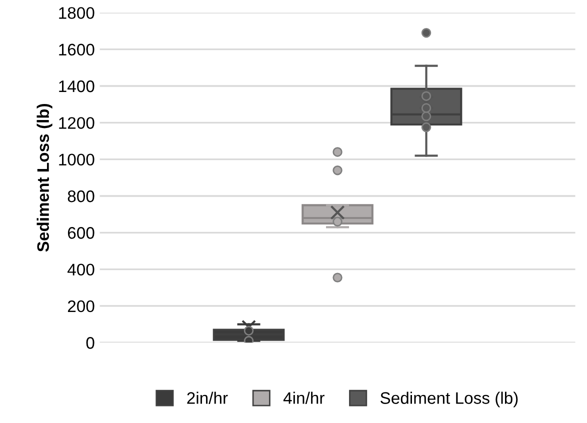 The height and width of the screenshot is (423, 587). Describe the element at coordinates (81, 306) in the screenshot. I see `y-tick-label: 200` at that location.